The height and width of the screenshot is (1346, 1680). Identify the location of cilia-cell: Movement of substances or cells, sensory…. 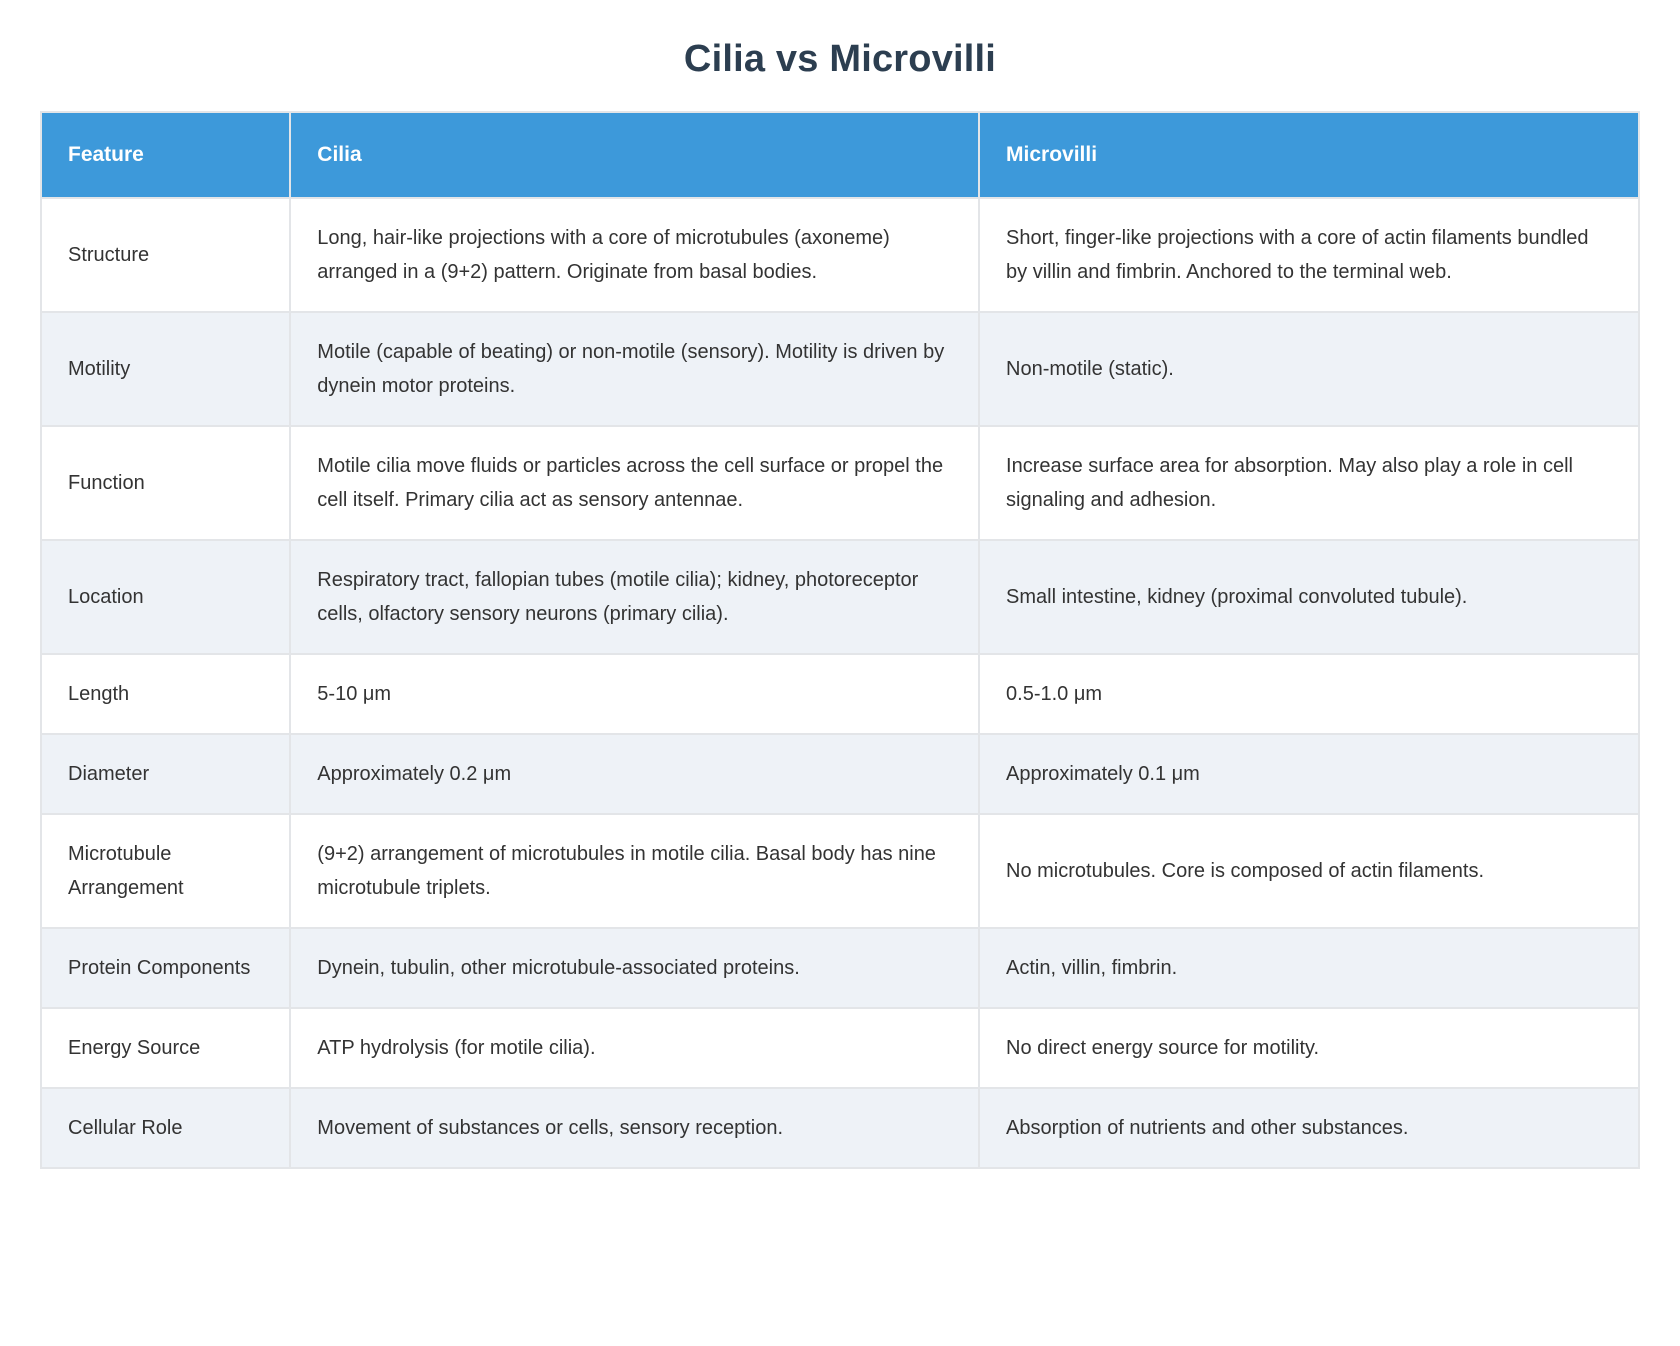
(635, 1128).